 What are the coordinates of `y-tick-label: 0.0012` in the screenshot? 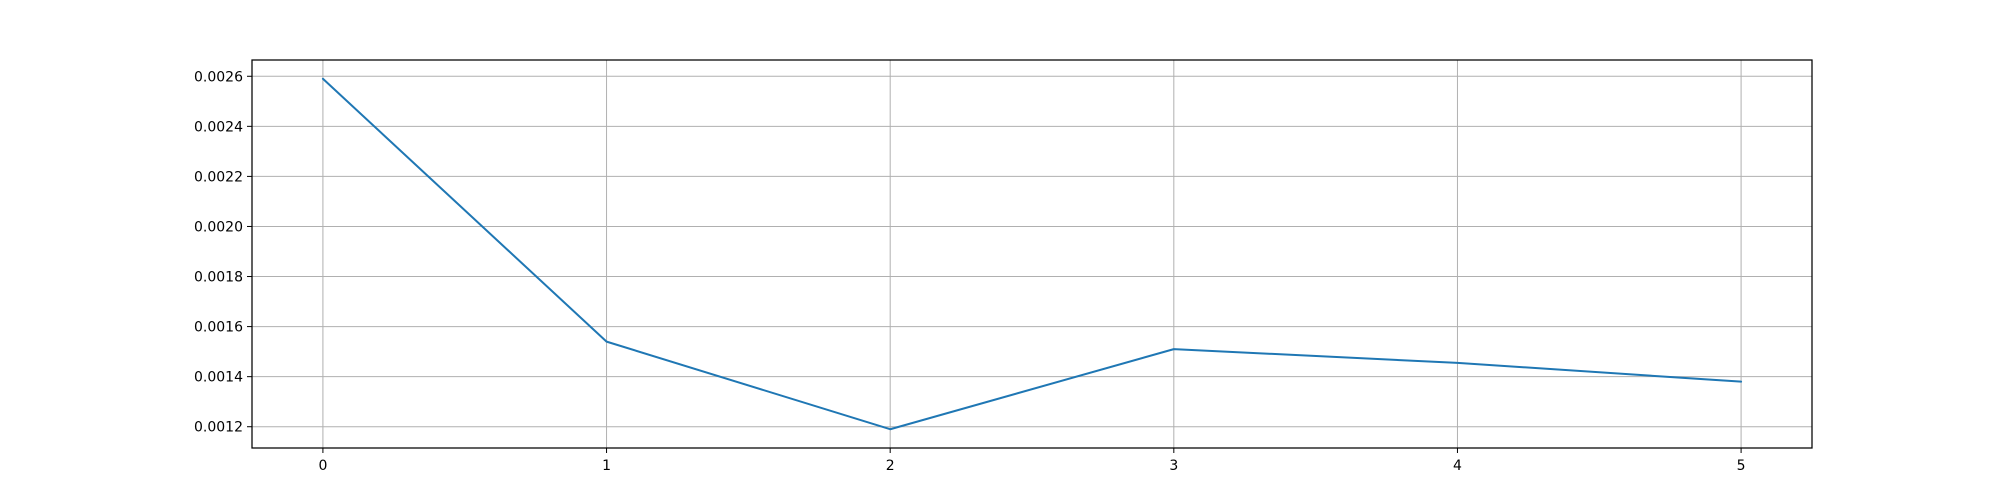 It's located at (218, 428).